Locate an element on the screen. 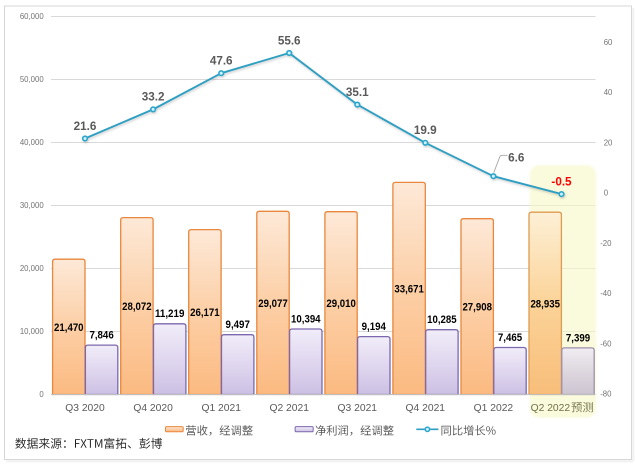 The image size is (635, 470). svg-text: 28,072 is located at coordinates (137, 307).